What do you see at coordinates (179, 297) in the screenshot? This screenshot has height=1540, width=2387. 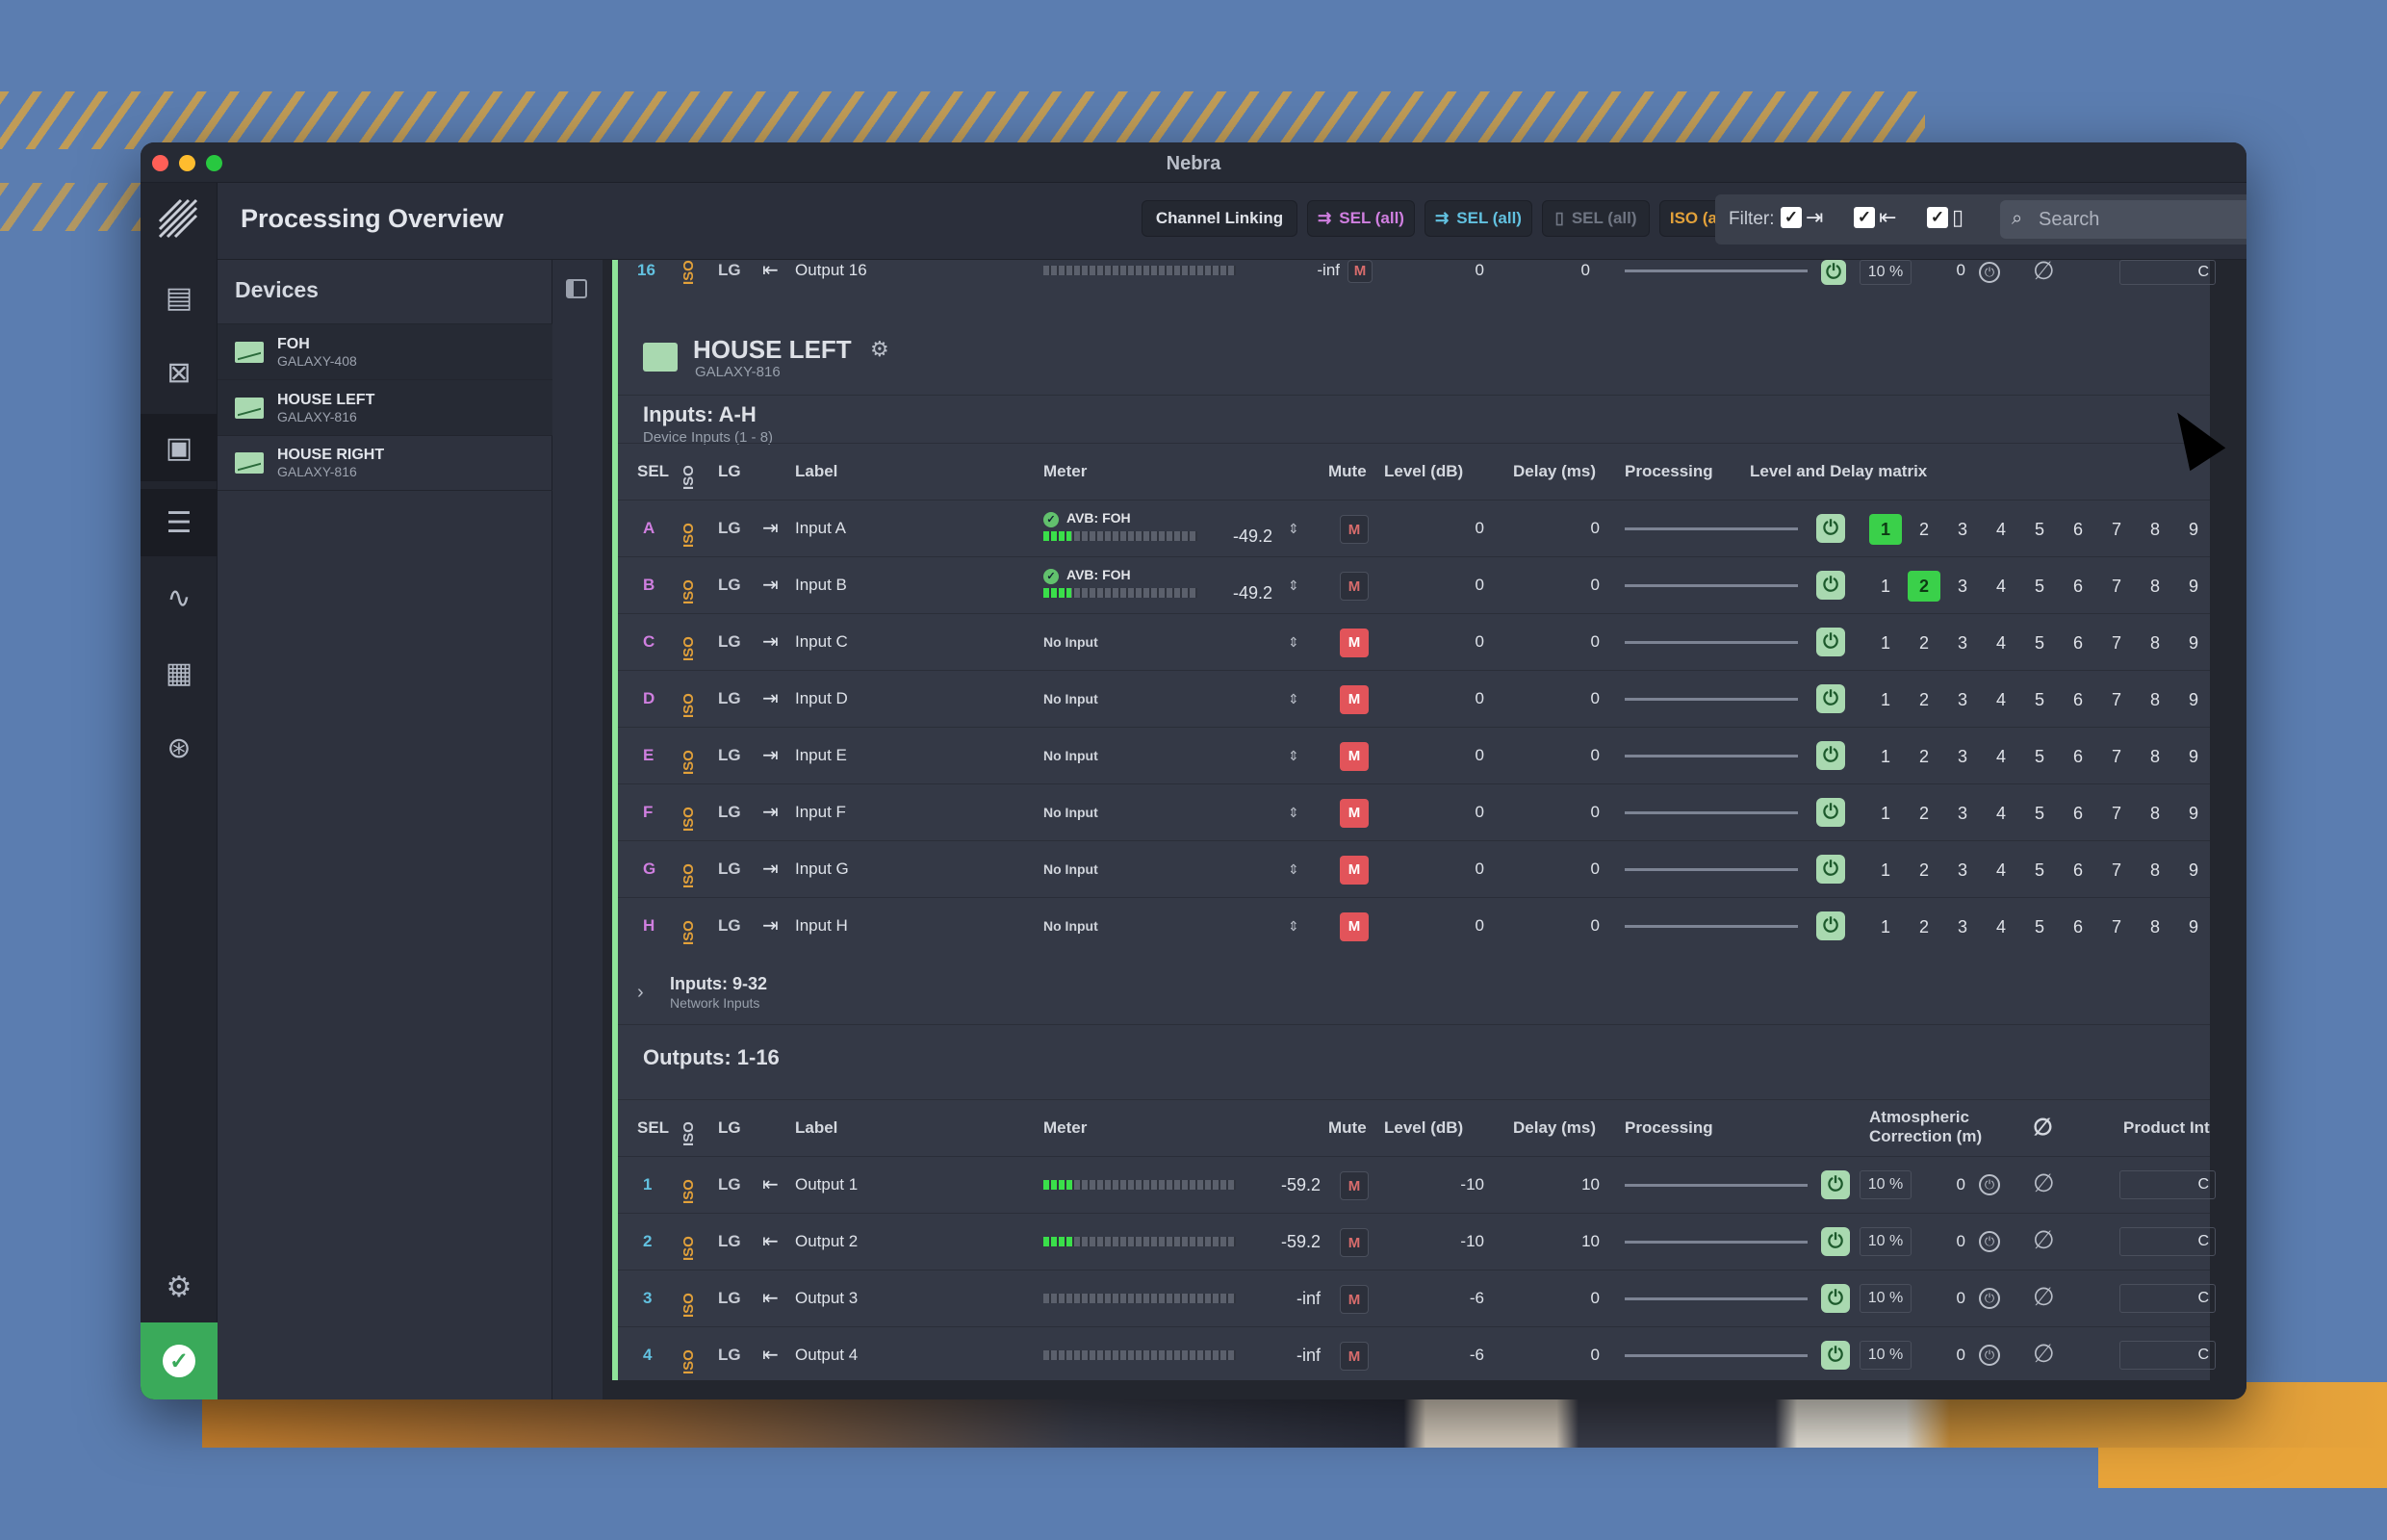 I see `devices-view-icon: ▤` at bounding box center [179, 297].